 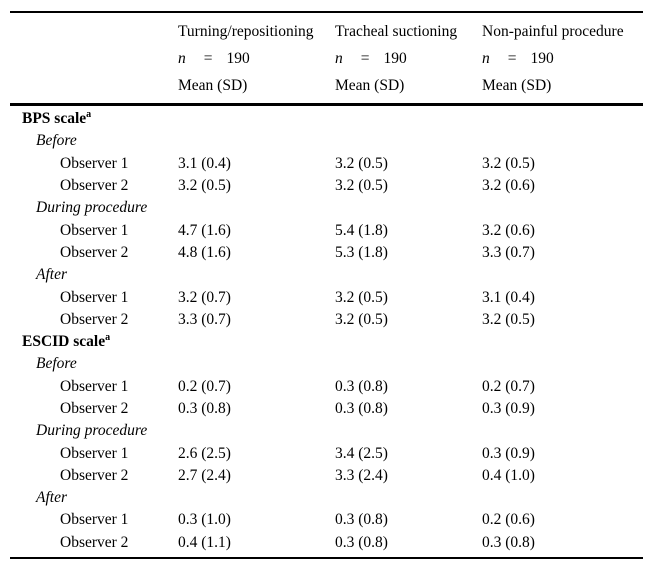 I want to click on row-label-text: During procedure, so click(x=92, y=208).